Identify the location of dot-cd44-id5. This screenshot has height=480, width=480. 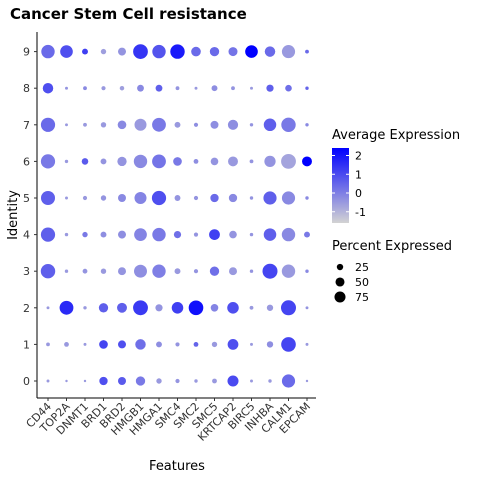
(48, 198).